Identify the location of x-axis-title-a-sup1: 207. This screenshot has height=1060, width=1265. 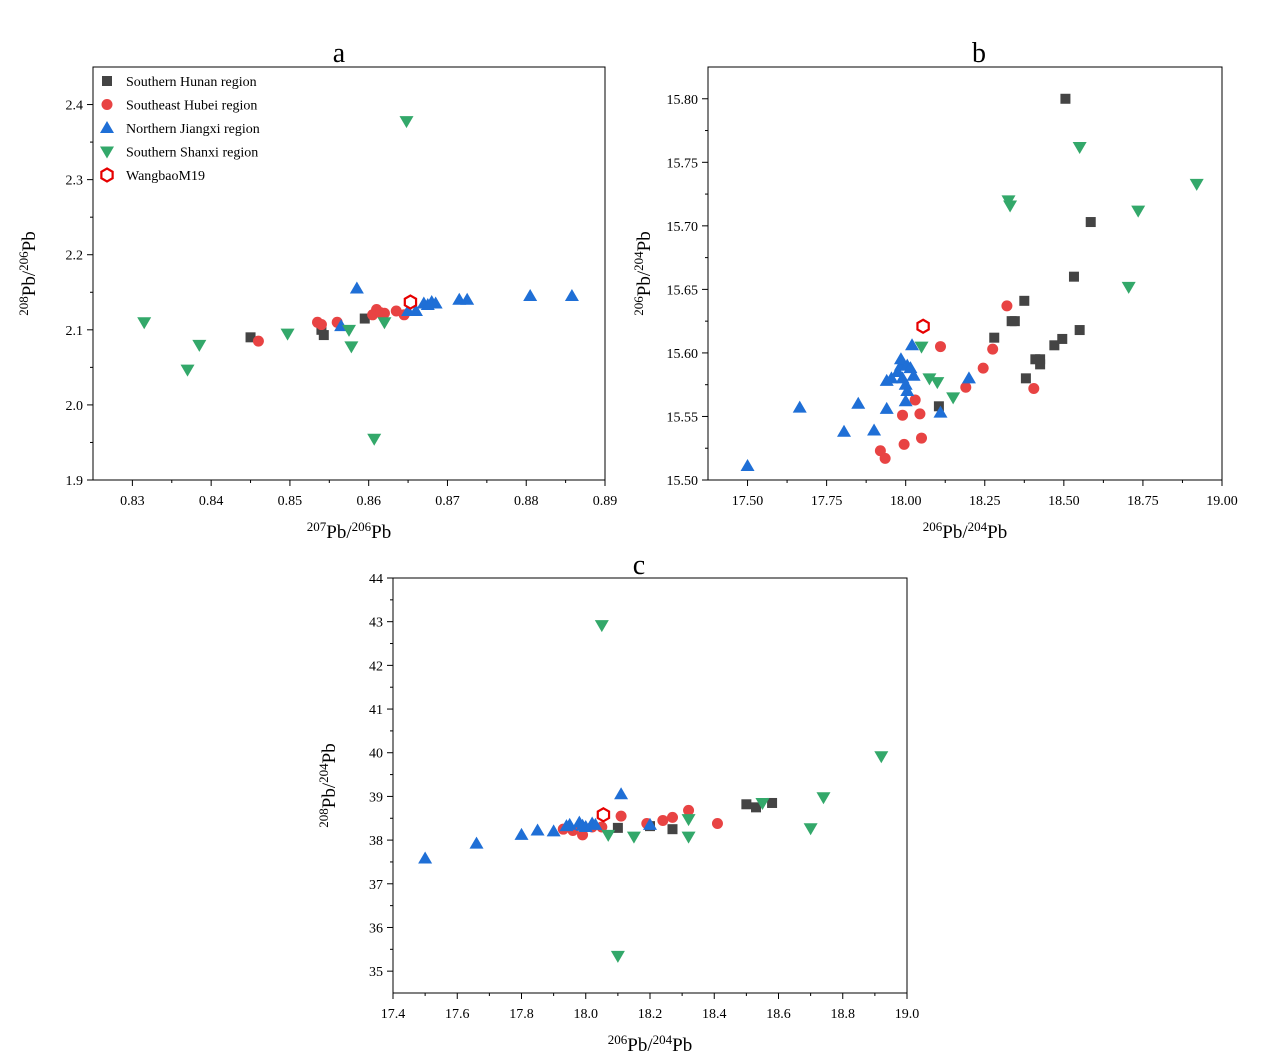
(317, 526).